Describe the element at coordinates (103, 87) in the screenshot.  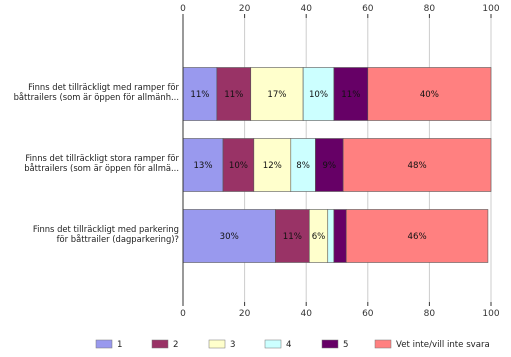
I see `category-label: Finns det tillräckligt med ramper för` at that location.